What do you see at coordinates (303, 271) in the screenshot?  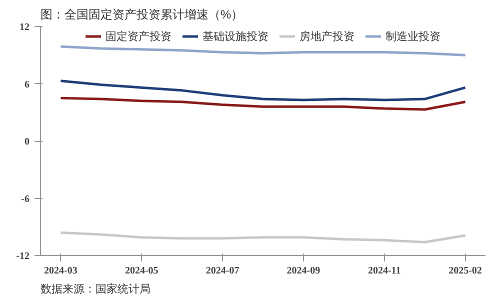 I see `x-tick-label: 2024-09` at bounding box center [303, 271].